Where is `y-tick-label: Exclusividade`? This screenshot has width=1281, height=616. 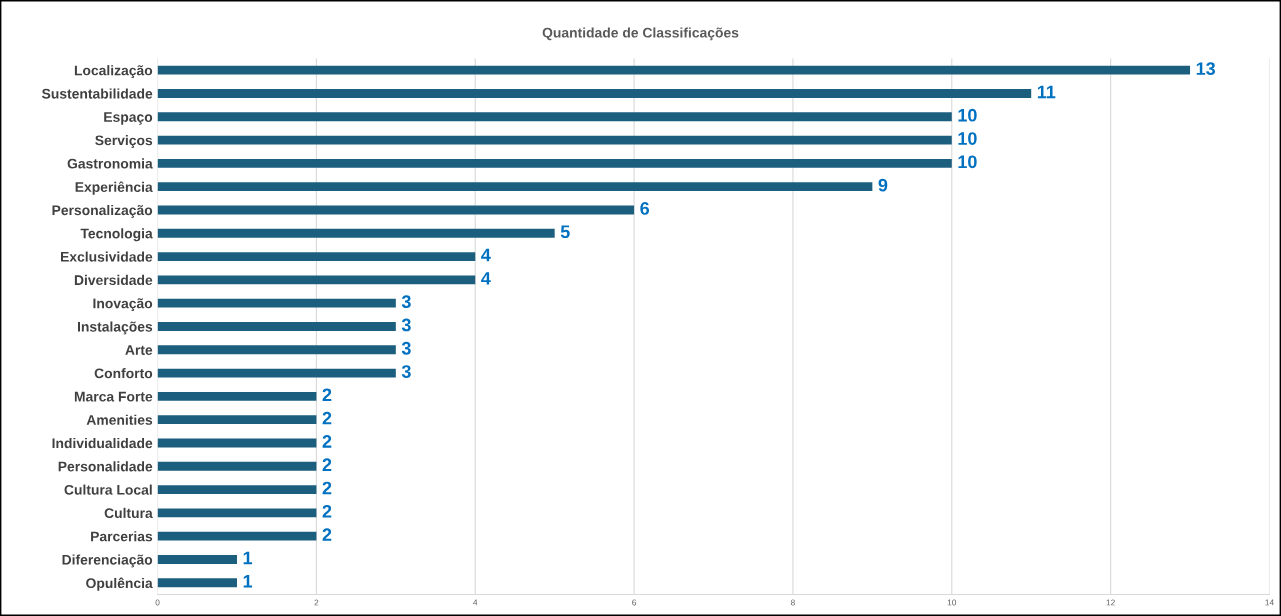 y-tick-label: Exclusividade is located at coordinates (107, 256).